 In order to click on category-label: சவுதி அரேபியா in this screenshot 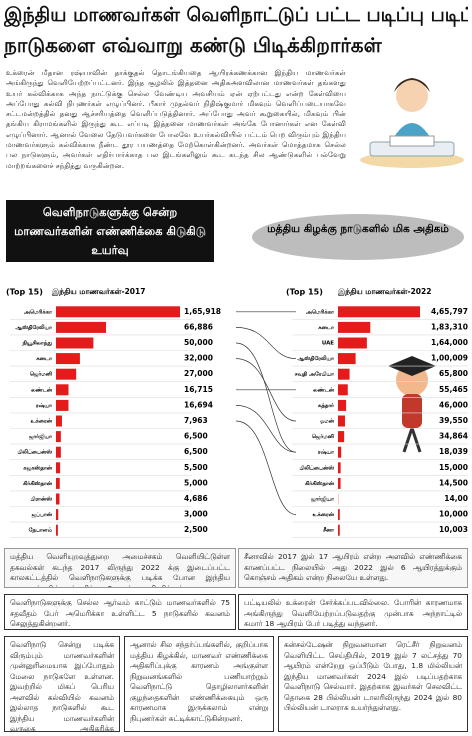, I will do `click(315, 375)`.